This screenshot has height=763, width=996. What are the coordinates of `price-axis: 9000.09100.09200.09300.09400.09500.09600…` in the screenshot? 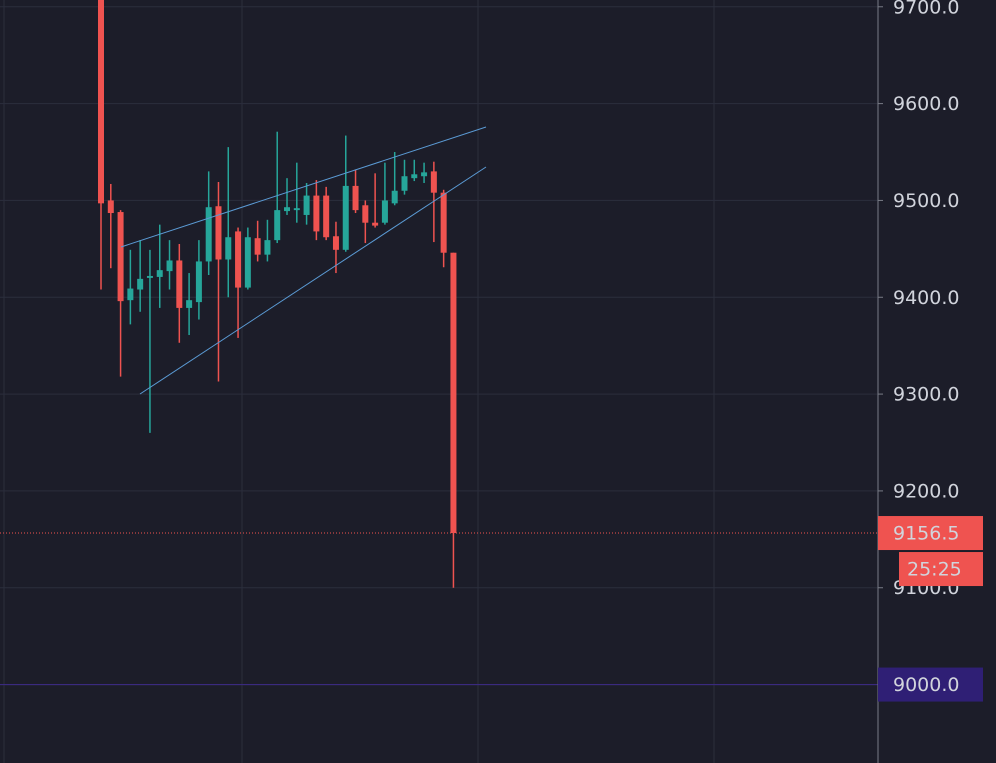 It's located at (930, 351).